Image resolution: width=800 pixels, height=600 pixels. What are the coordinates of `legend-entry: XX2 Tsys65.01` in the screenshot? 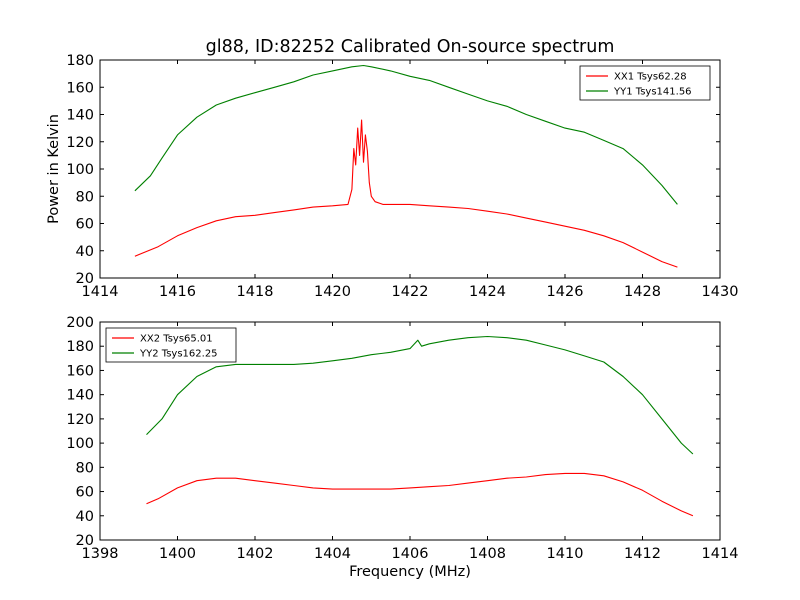 It's located at (176, 339).